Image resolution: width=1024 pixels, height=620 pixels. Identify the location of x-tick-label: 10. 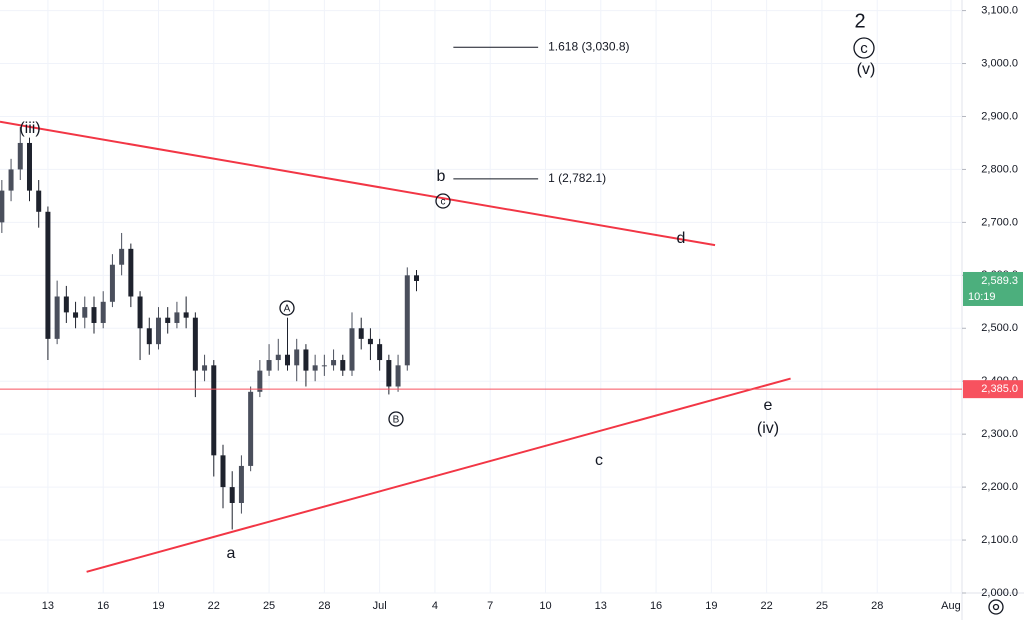
(545, 606).